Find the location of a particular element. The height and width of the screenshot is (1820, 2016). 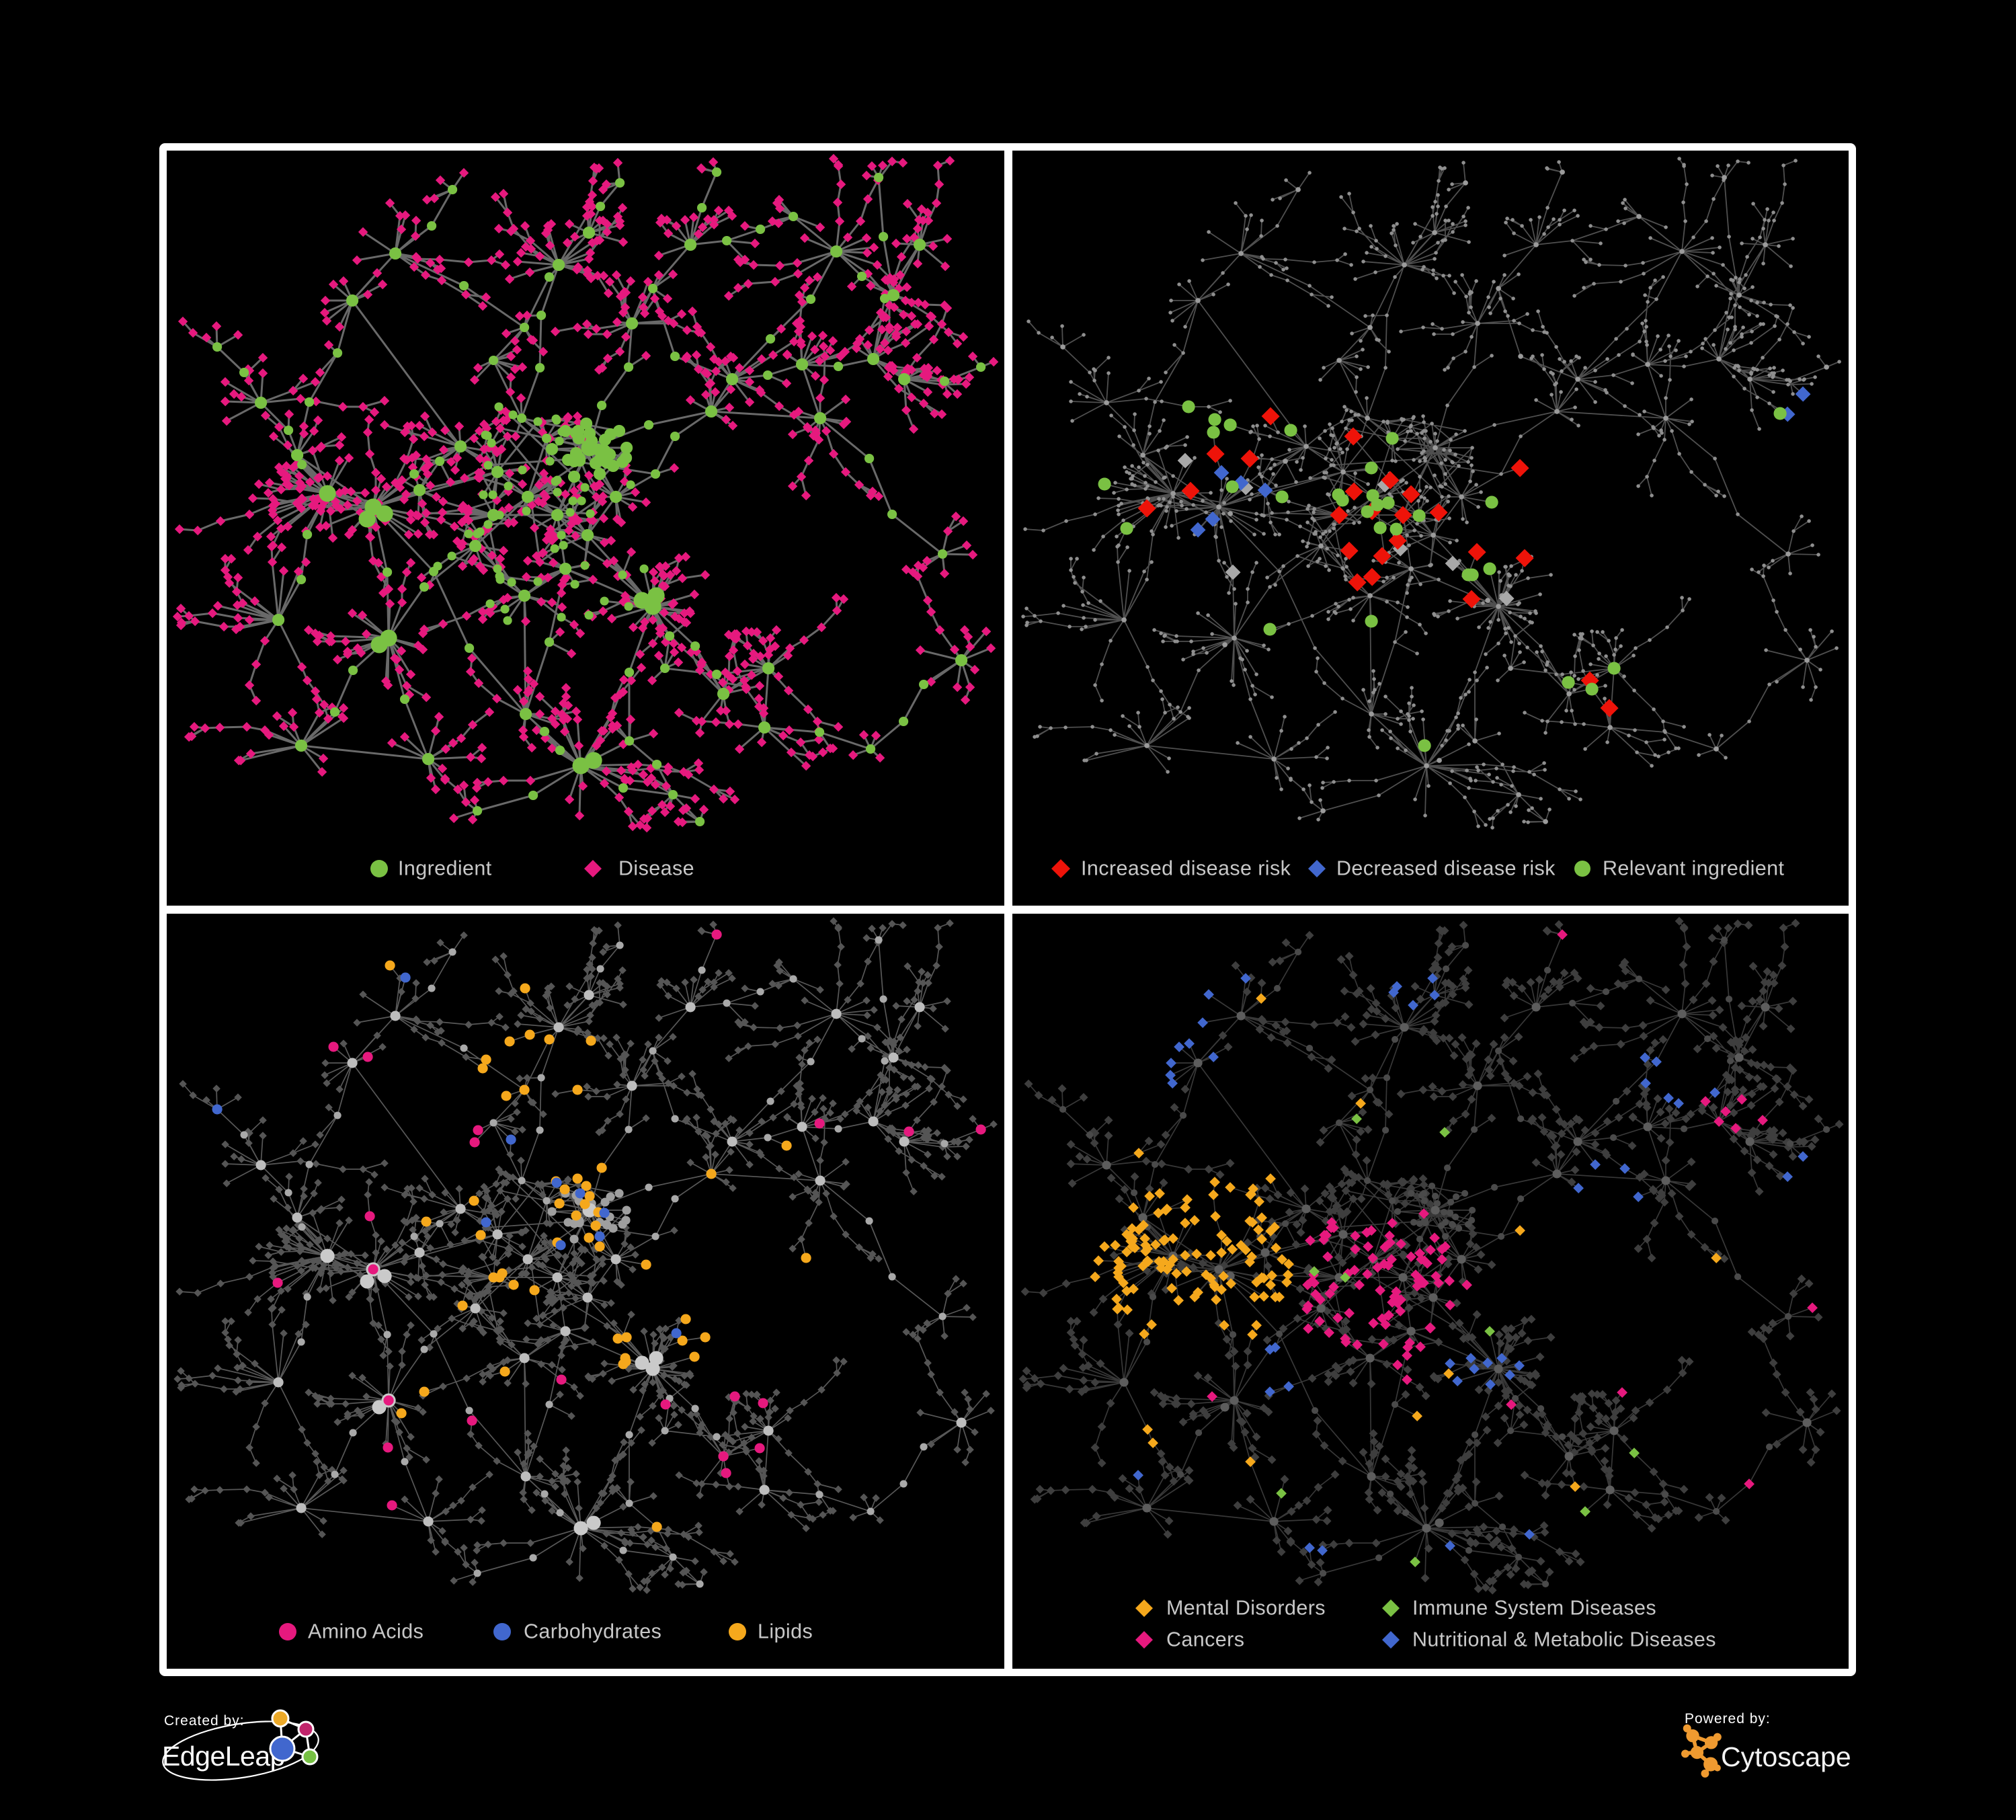

svg-text: EdgeLeap is located at coordinates (223, 1756).